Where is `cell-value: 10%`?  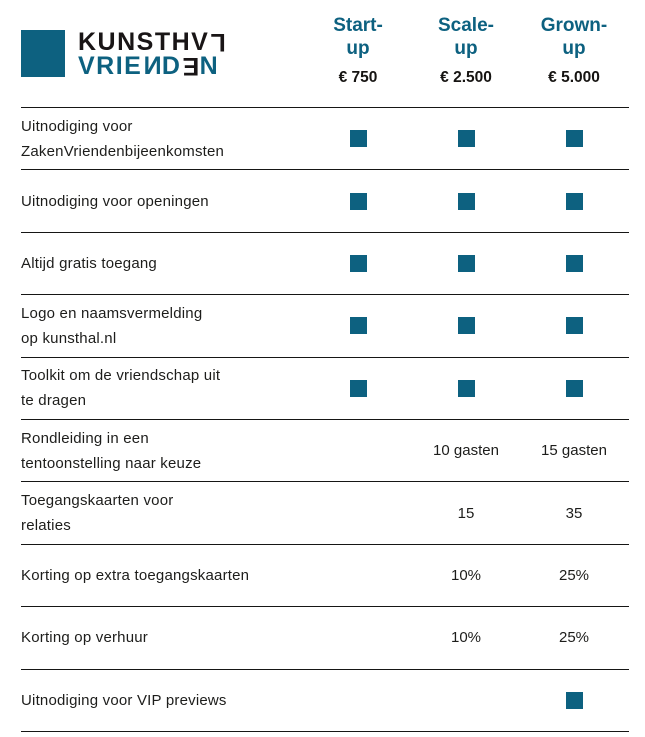
cell-value: 10% is located at coordinates (466, 575).